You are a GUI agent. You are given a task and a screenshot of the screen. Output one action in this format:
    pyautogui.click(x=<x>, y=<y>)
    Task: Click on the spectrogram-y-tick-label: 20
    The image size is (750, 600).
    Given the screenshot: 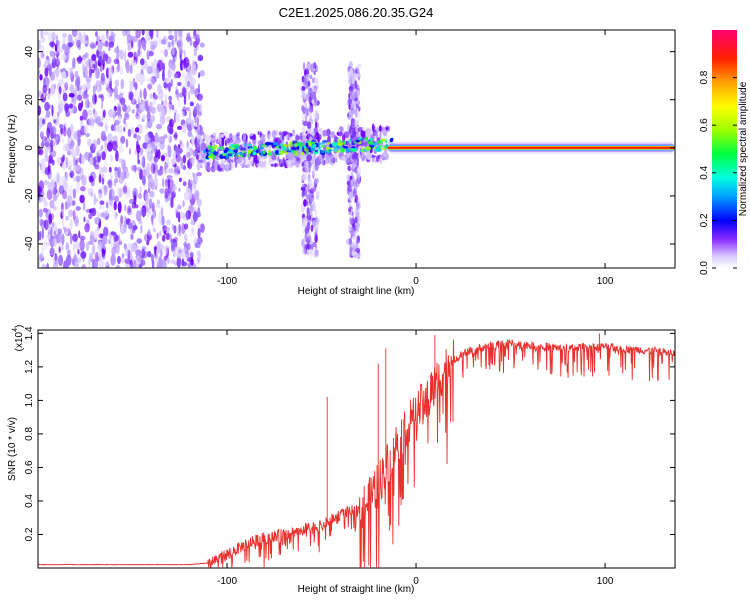 What is the action you would take?
    pyautogui.click(x=29, y=100)
    